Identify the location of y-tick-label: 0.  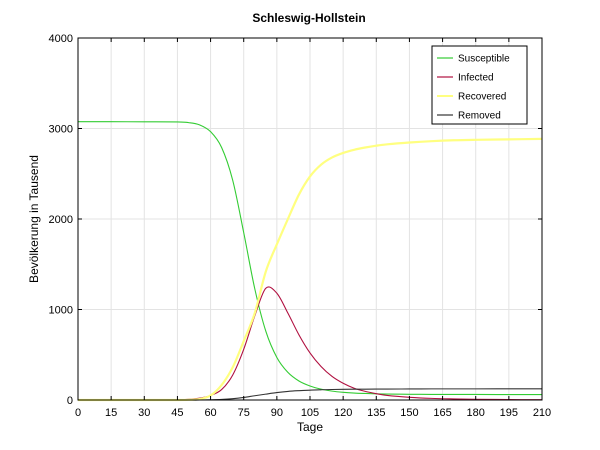
(70, 401).